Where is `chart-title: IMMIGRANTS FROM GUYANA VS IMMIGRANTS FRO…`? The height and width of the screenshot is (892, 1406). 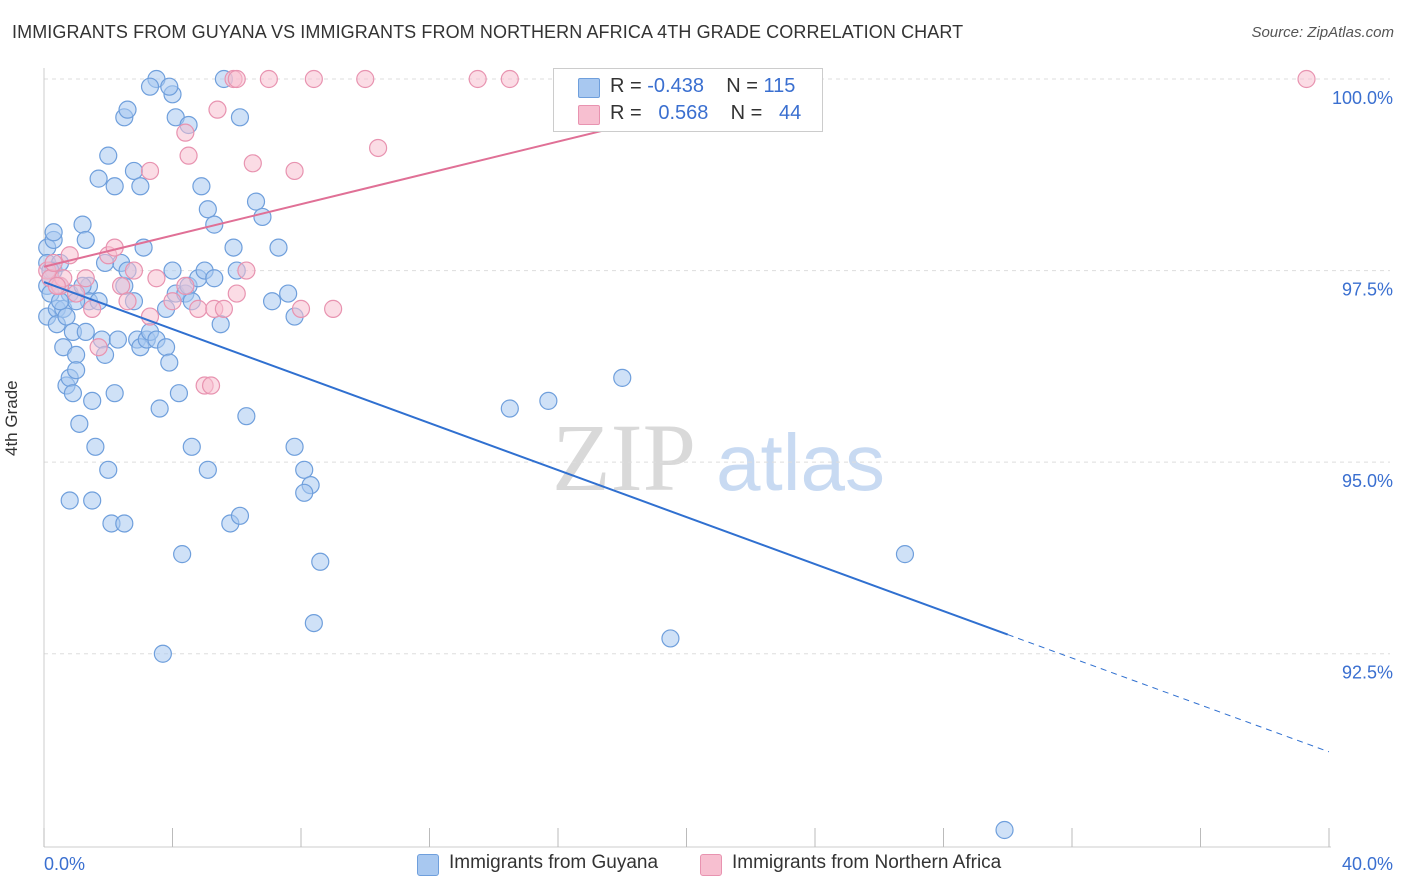
chart-title: IMMIGRANTS FROM GUYANA VS IMMIGRANTS FRO… is located at coordinates (488, 32).